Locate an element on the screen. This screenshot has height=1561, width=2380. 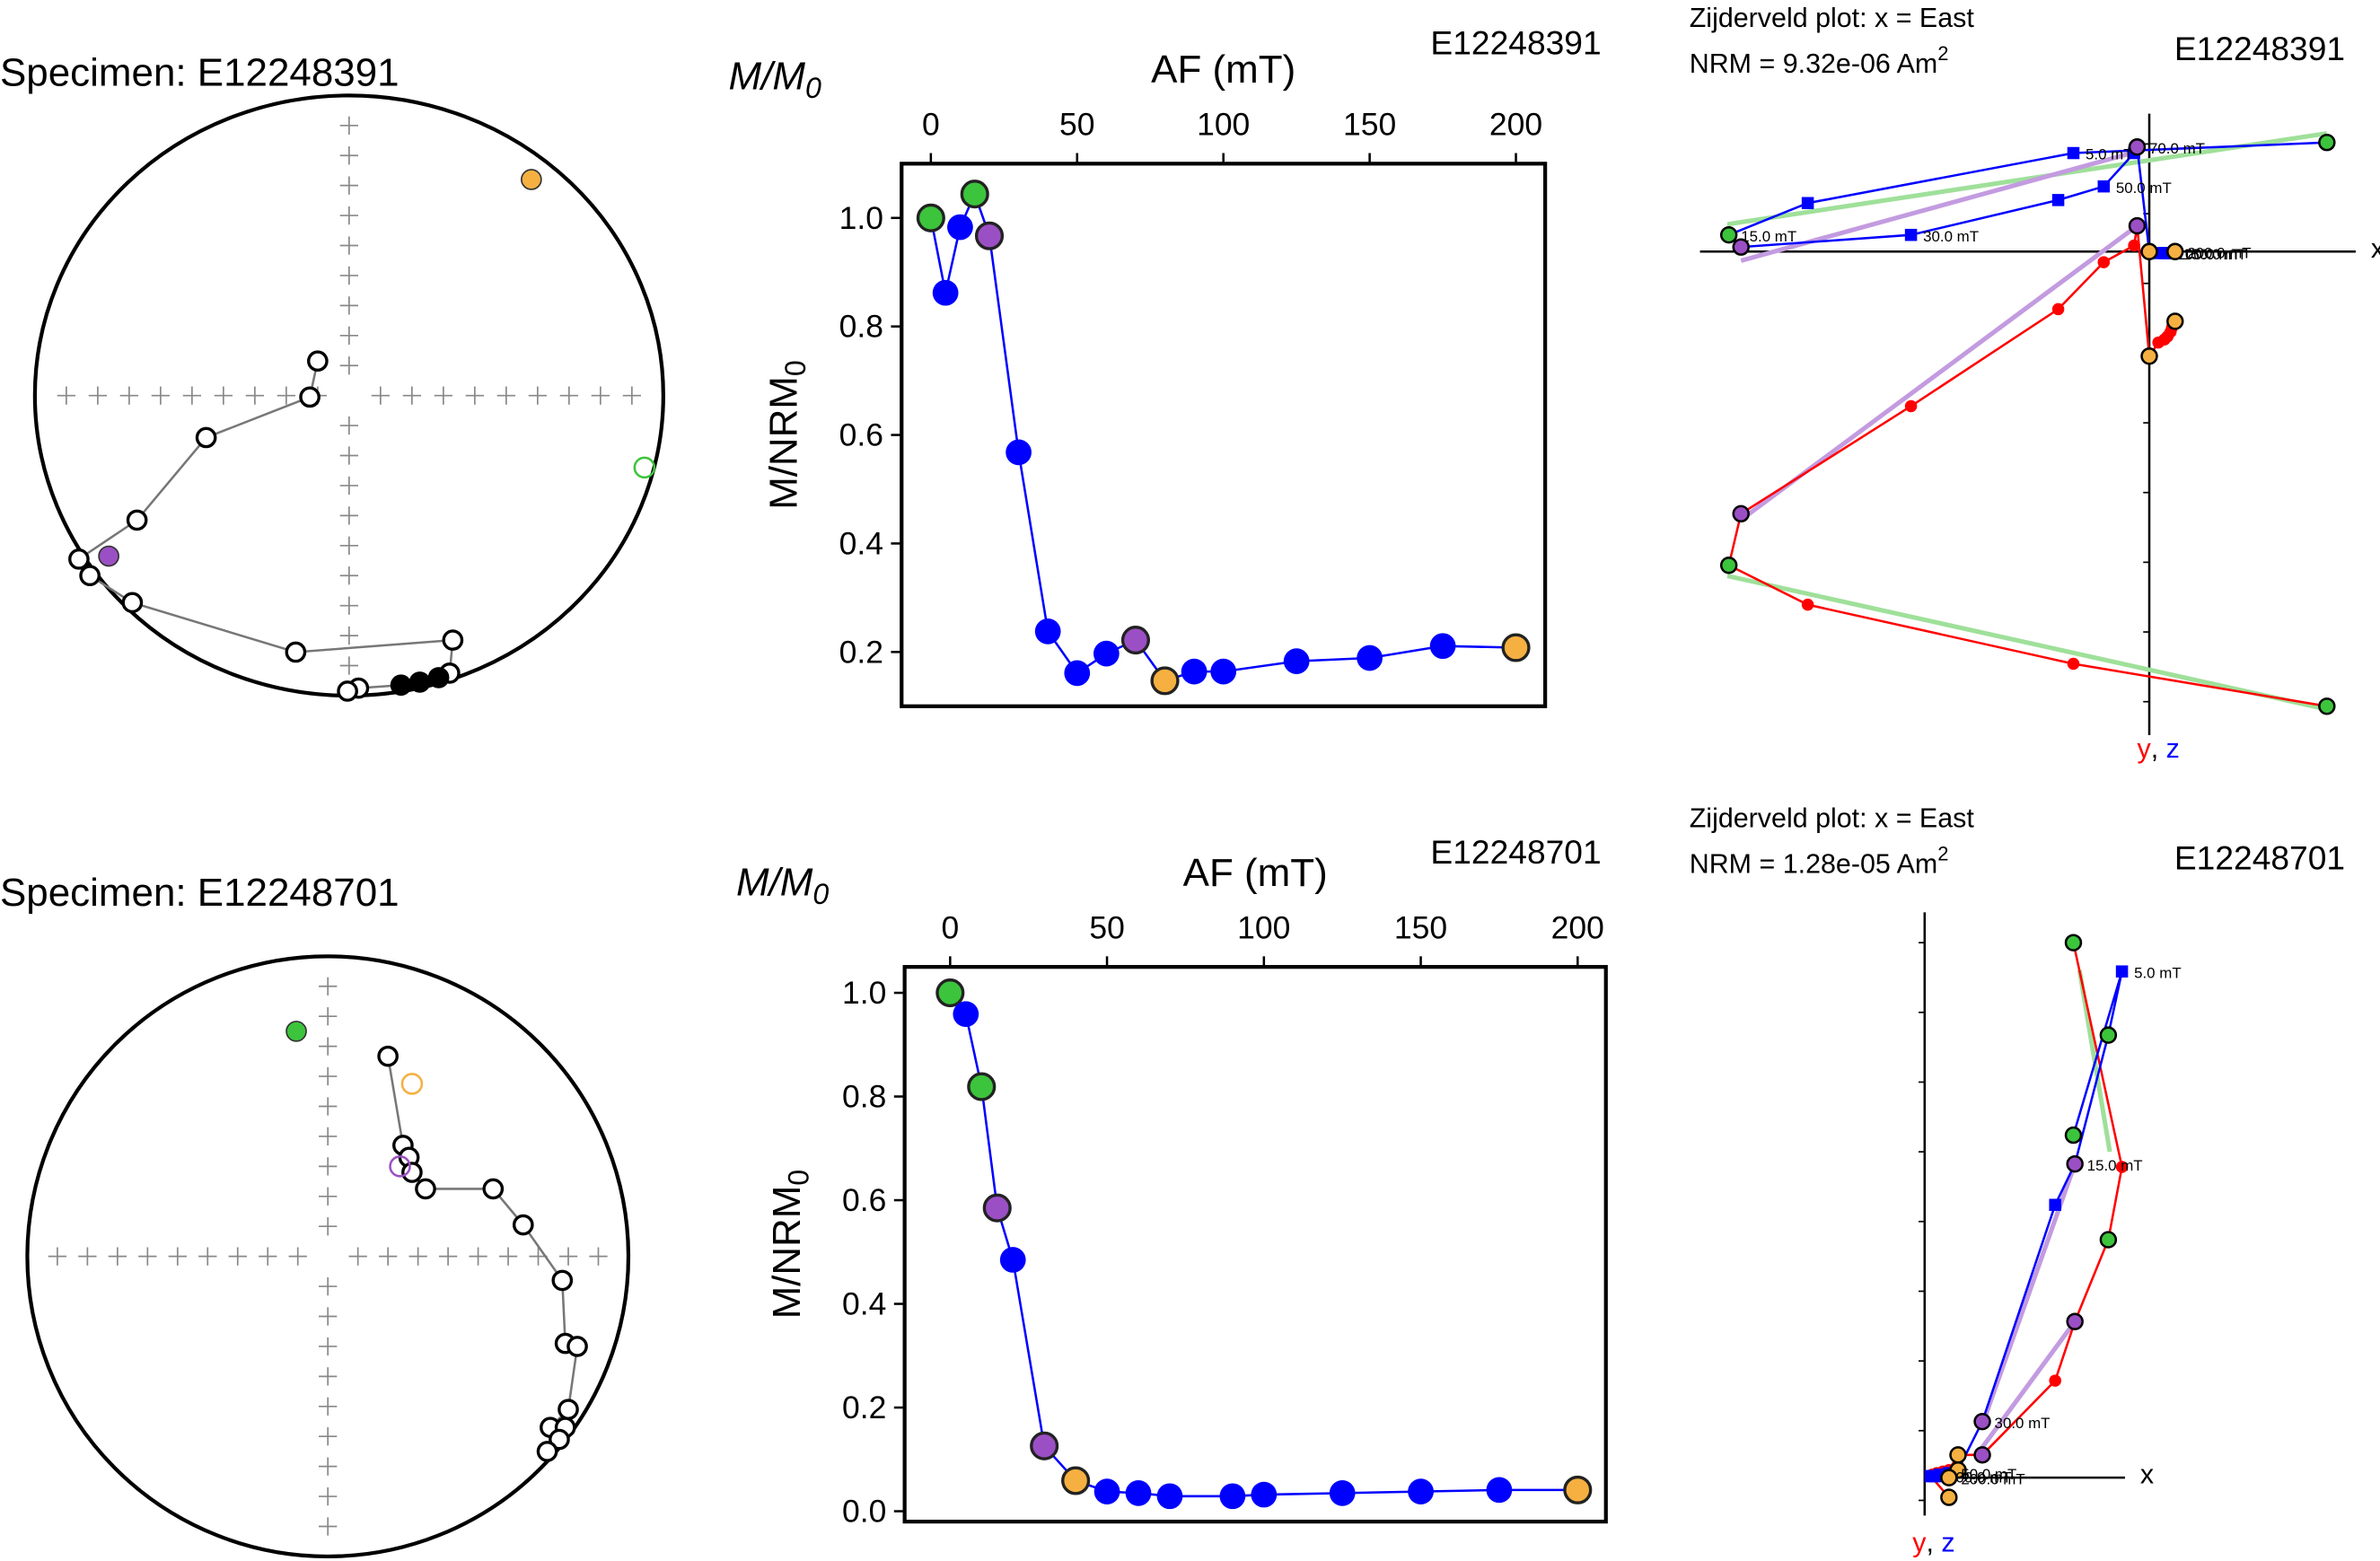
ylabel-z: z is located at coordinates (2173, 748).